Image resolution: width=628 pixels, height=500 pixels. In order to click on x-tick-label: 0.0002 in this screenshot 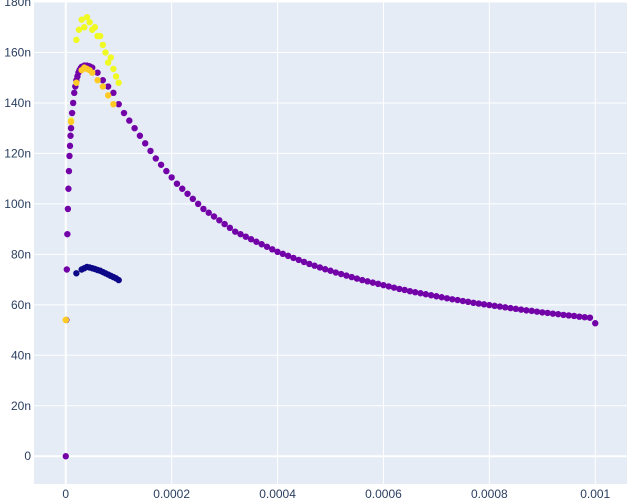, I will do `click(171, 493)`.